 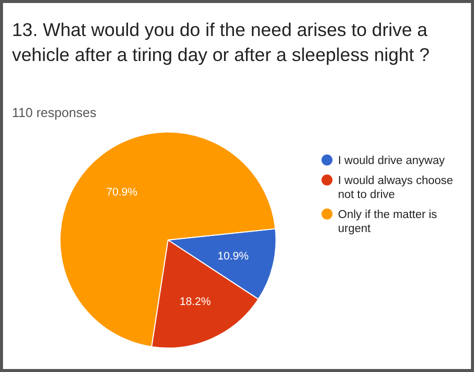 What do you see at coordinates (233, 256) in the screenshot?
I see `data-label: 10.9%` at bounding box center [233, 256].